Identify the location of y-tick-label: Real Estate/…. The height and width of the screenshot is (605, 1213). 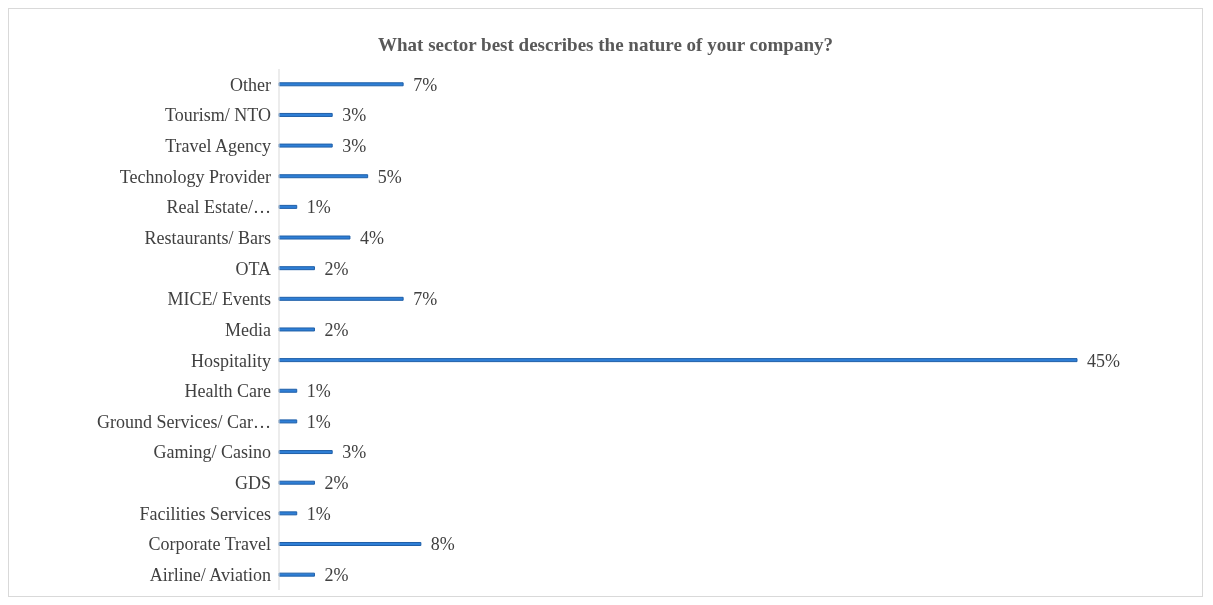
(218, 207).